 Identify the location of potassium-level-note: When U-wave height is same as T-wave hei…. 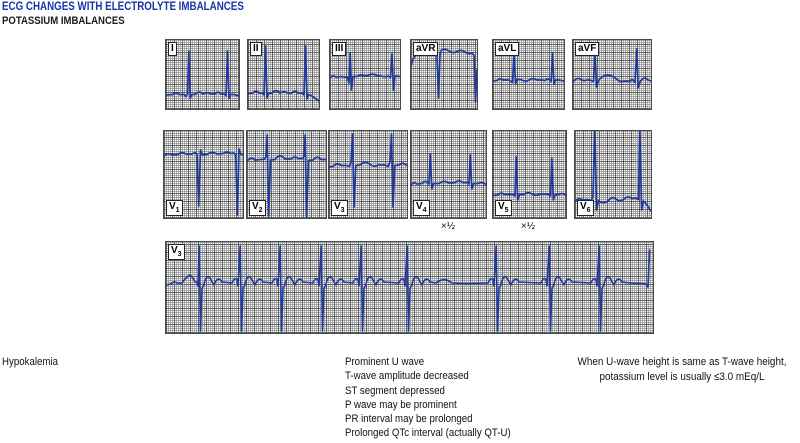
(682, 369).